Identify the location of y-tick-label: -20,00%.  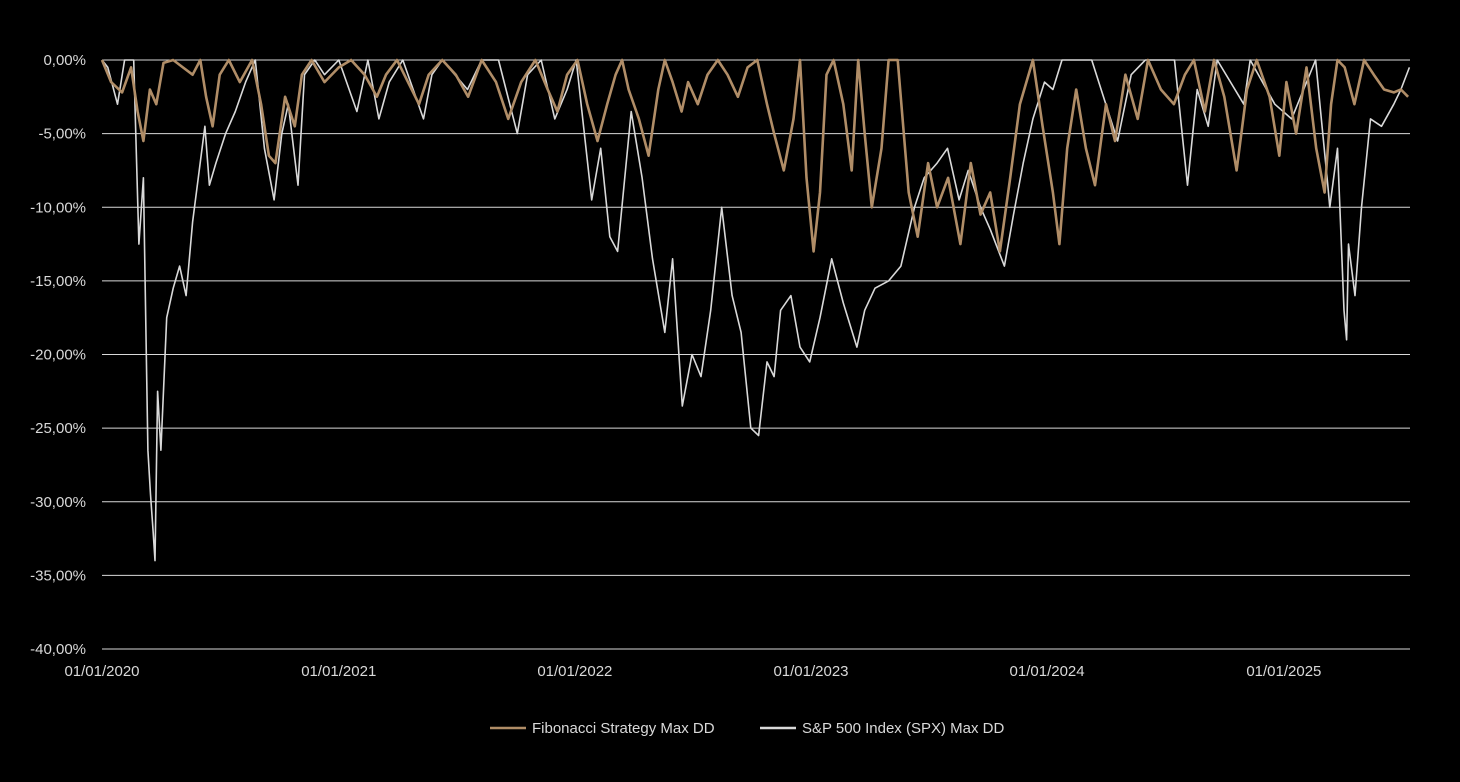
(58, 355).